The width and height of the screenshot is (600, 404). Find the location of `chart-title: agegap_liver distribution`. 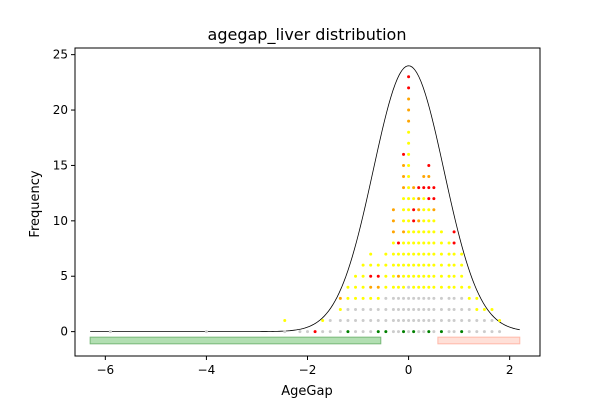

chart-title: agegap_liver distribution is located at coordinates (307, 35).